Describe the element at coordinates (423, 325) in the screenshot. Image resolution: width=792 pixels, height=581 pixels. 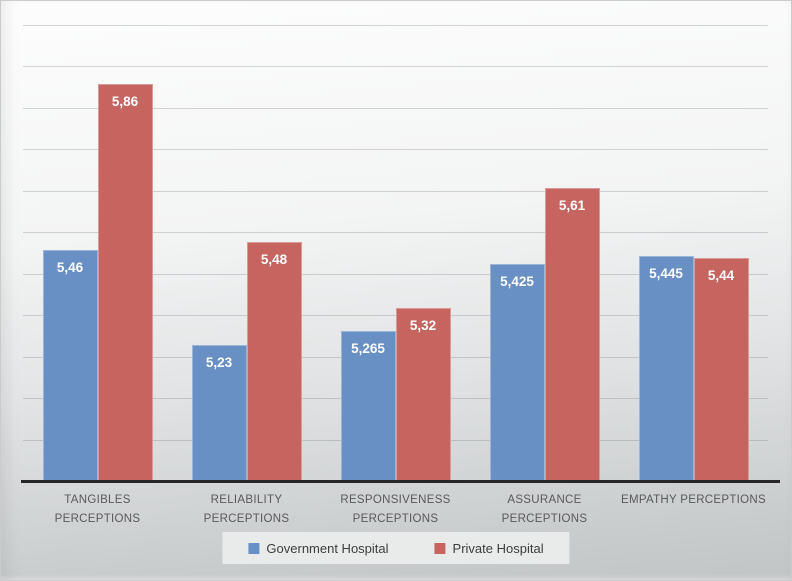
I see `bar-data-label: 5,32` at that location.